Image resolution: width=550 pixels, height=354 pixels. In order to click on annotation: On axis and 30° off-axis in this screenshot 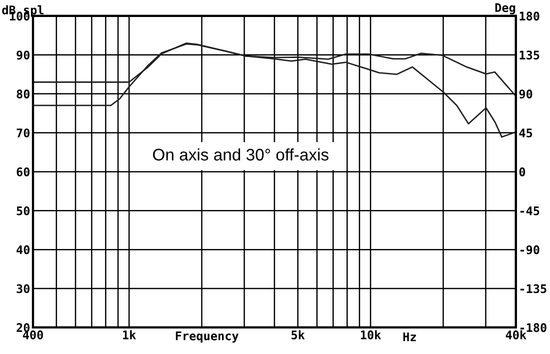, I will do `click(240, 154)`.